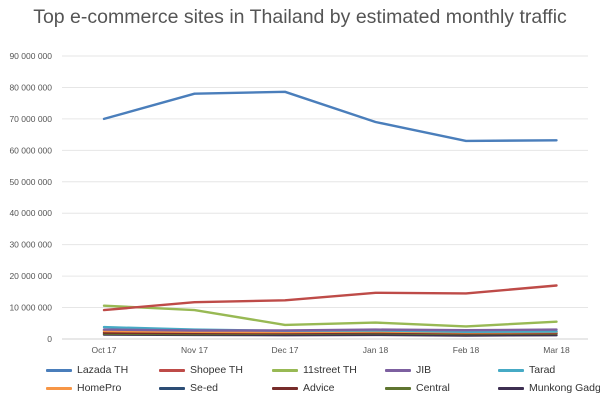 Image resolution: width=600 pixels, height=400 pixels. I want to click on x-tick-label: Dec 17, so click(285, 350).